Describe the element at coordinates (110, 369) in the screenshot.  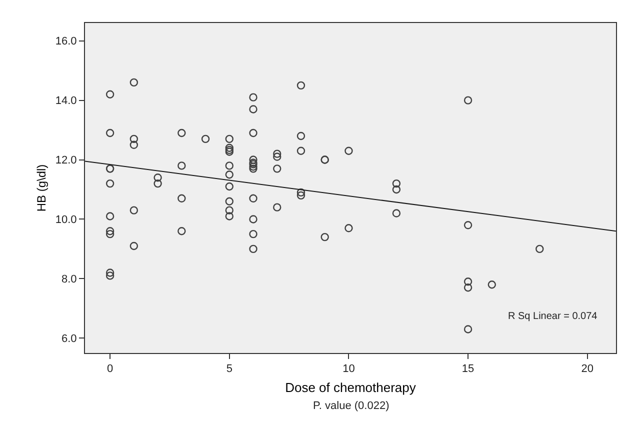
I see `x-tick-label: 0` at that location.